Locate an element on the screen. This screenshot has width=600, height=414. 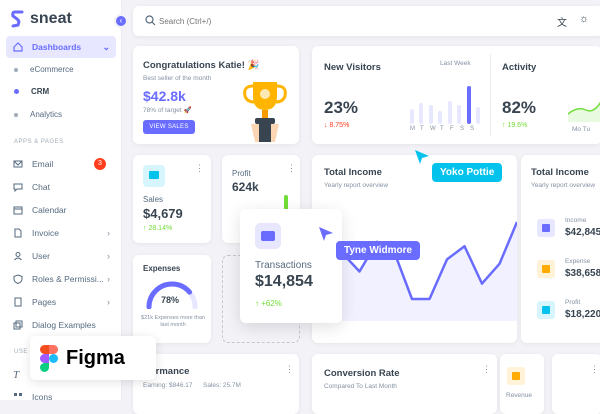
pages-icon is located at coordinates (18, 302).